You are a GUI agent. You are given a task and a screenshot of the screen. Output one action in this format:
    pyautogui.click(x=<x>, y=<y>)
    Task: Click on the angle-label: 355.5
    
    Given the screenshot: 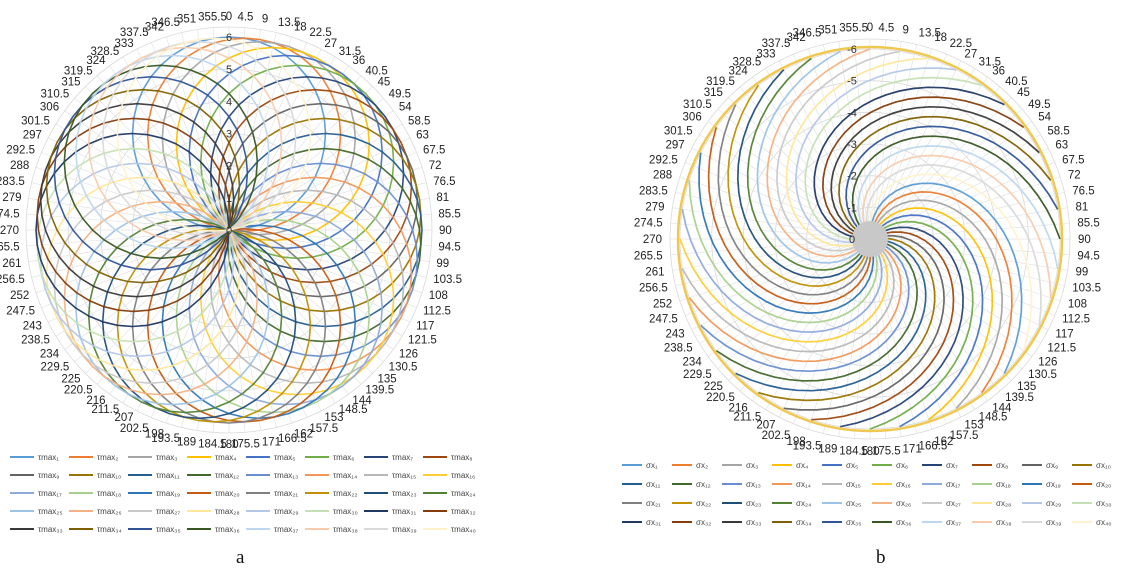 What is the action you would take?
    pyautogui.click(x=212, y=18)
    